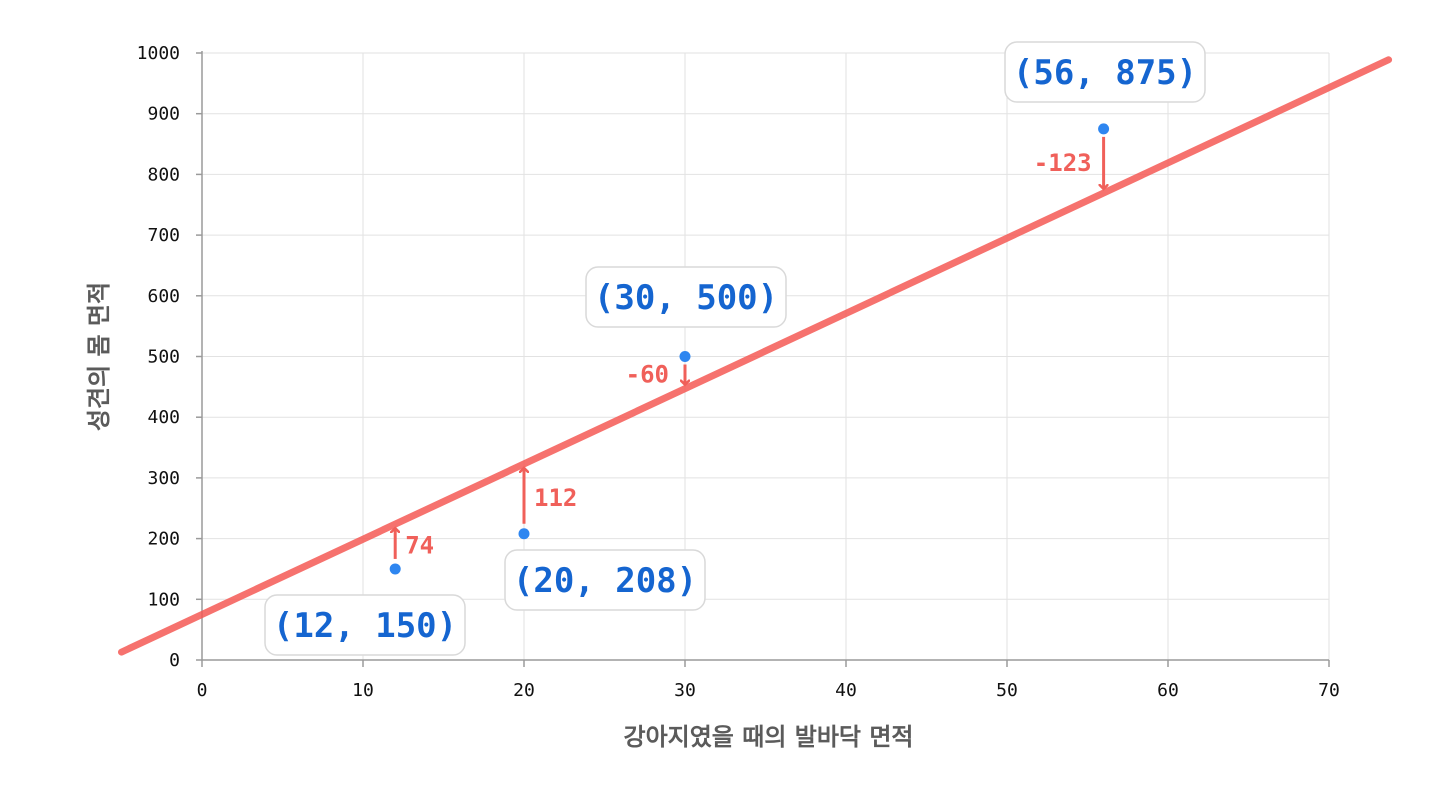  What do you see at coordinates (846, 690) in the screenshot?
I see `x-tick-label: 40` at bounding box center [846, 690].